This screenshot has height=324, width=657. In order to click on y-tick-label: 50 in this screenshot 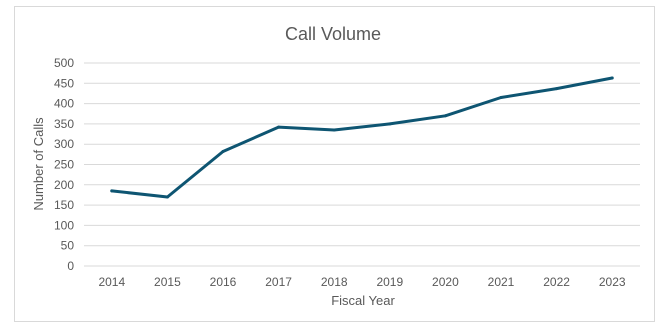, I will do `click(68, 246)`.